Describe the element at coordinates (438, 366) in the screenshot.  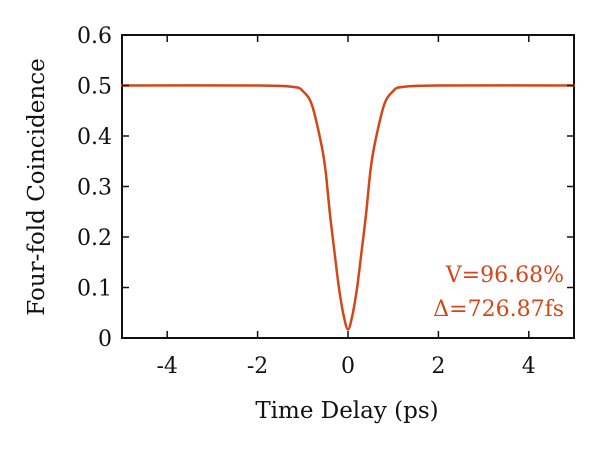
I see `x-tick-label: 2` at that location.